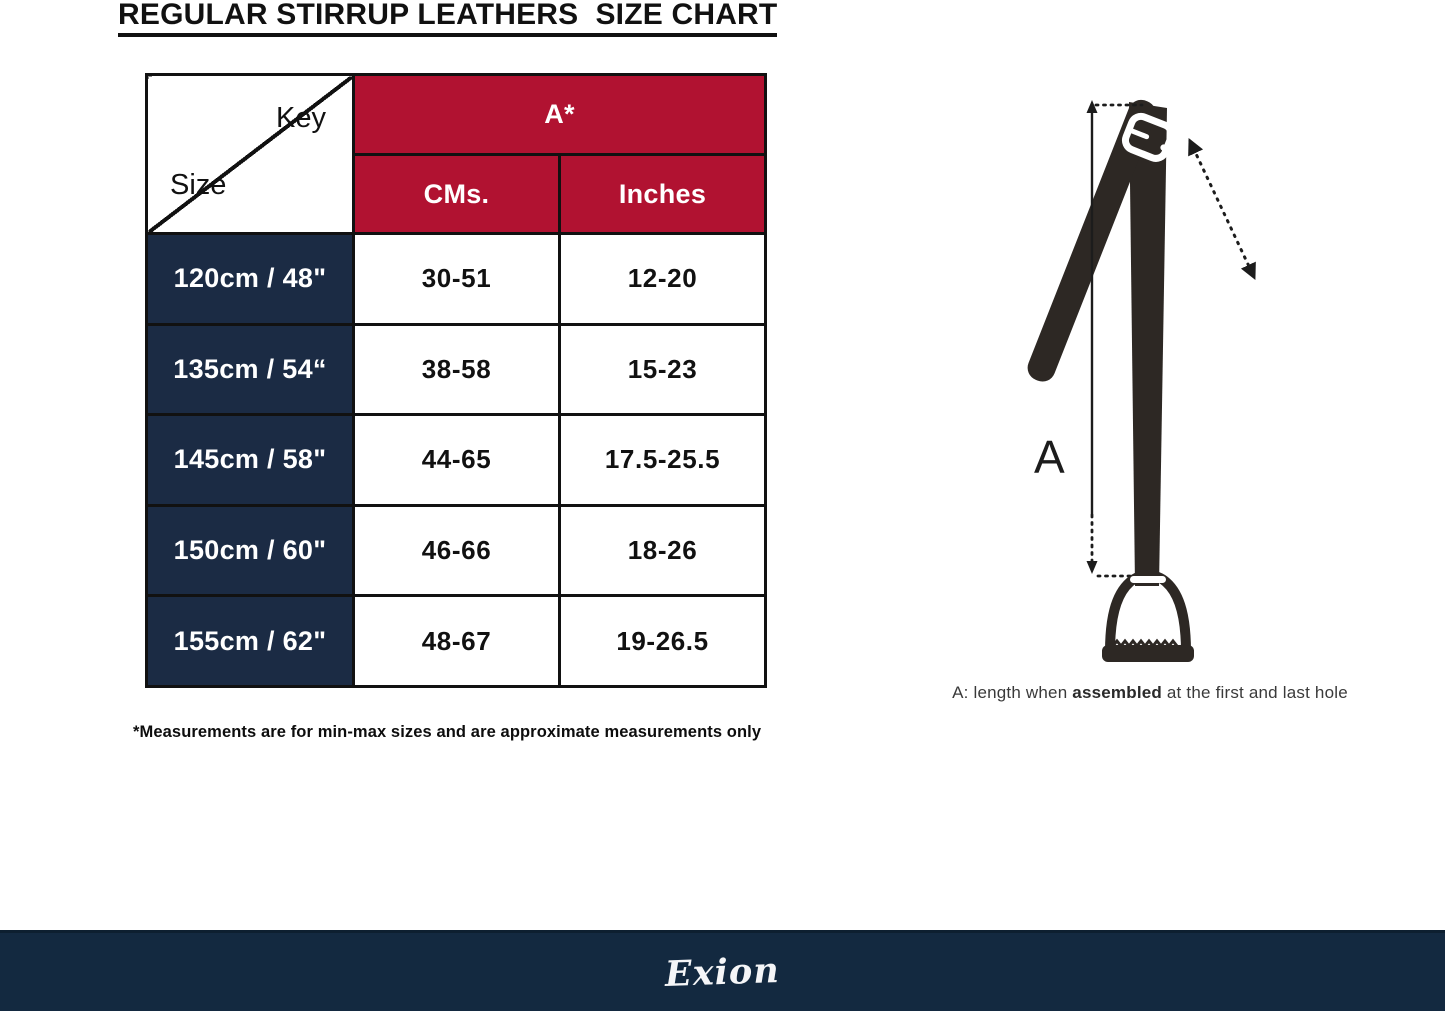  I want to click on angled-strap, so click(1123, 240).